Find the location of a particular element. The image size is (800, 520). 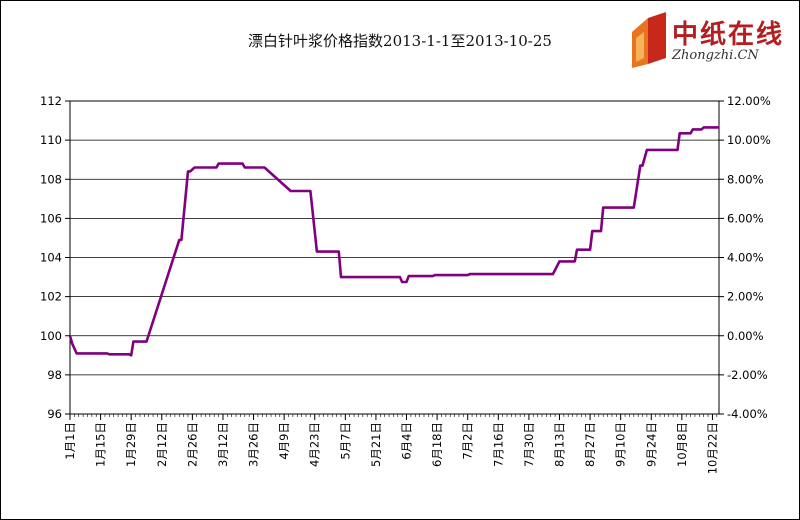

x-tick-label: 8月27日 is located at coordinates (590, 444).